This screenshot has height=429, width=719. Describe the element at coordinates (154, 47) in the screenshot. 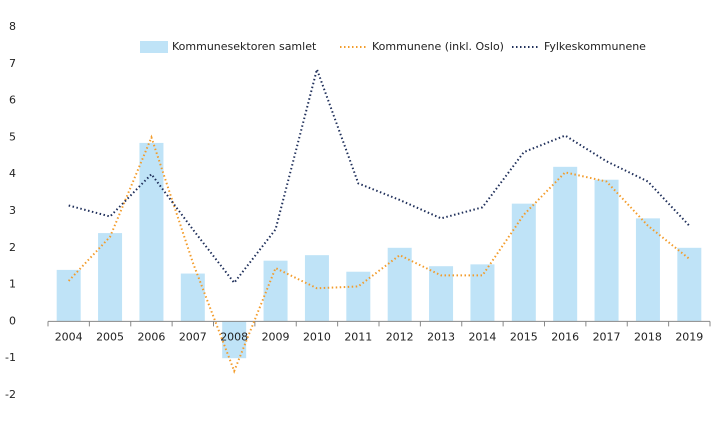

I see `legend-swatch` at that location.